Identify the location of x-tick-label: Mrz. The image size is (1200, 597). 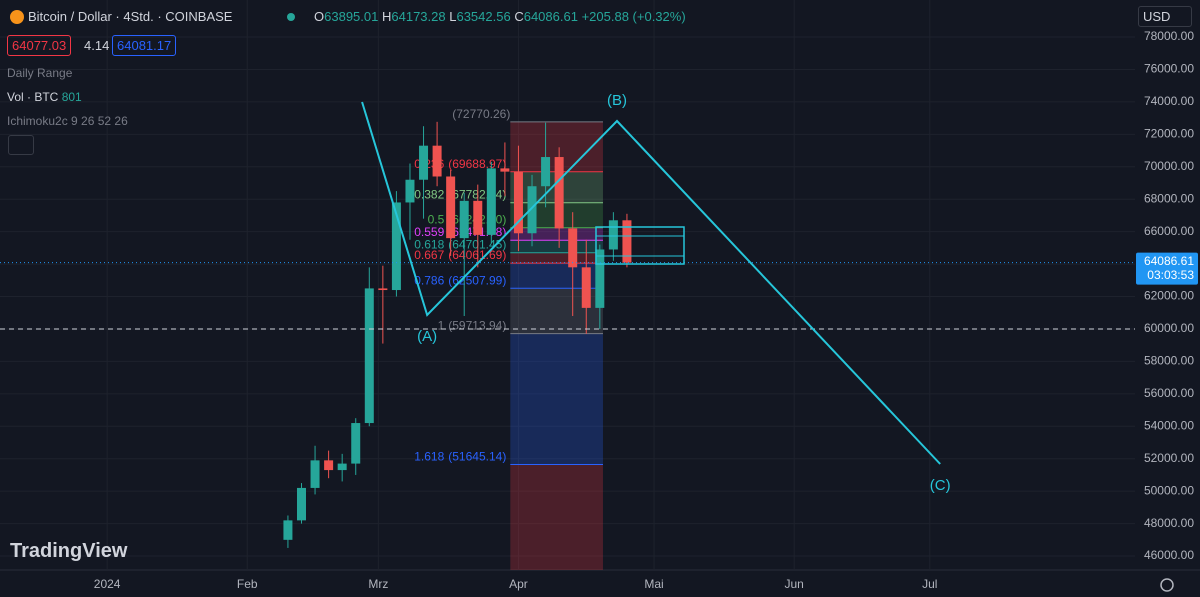
(378, 584).